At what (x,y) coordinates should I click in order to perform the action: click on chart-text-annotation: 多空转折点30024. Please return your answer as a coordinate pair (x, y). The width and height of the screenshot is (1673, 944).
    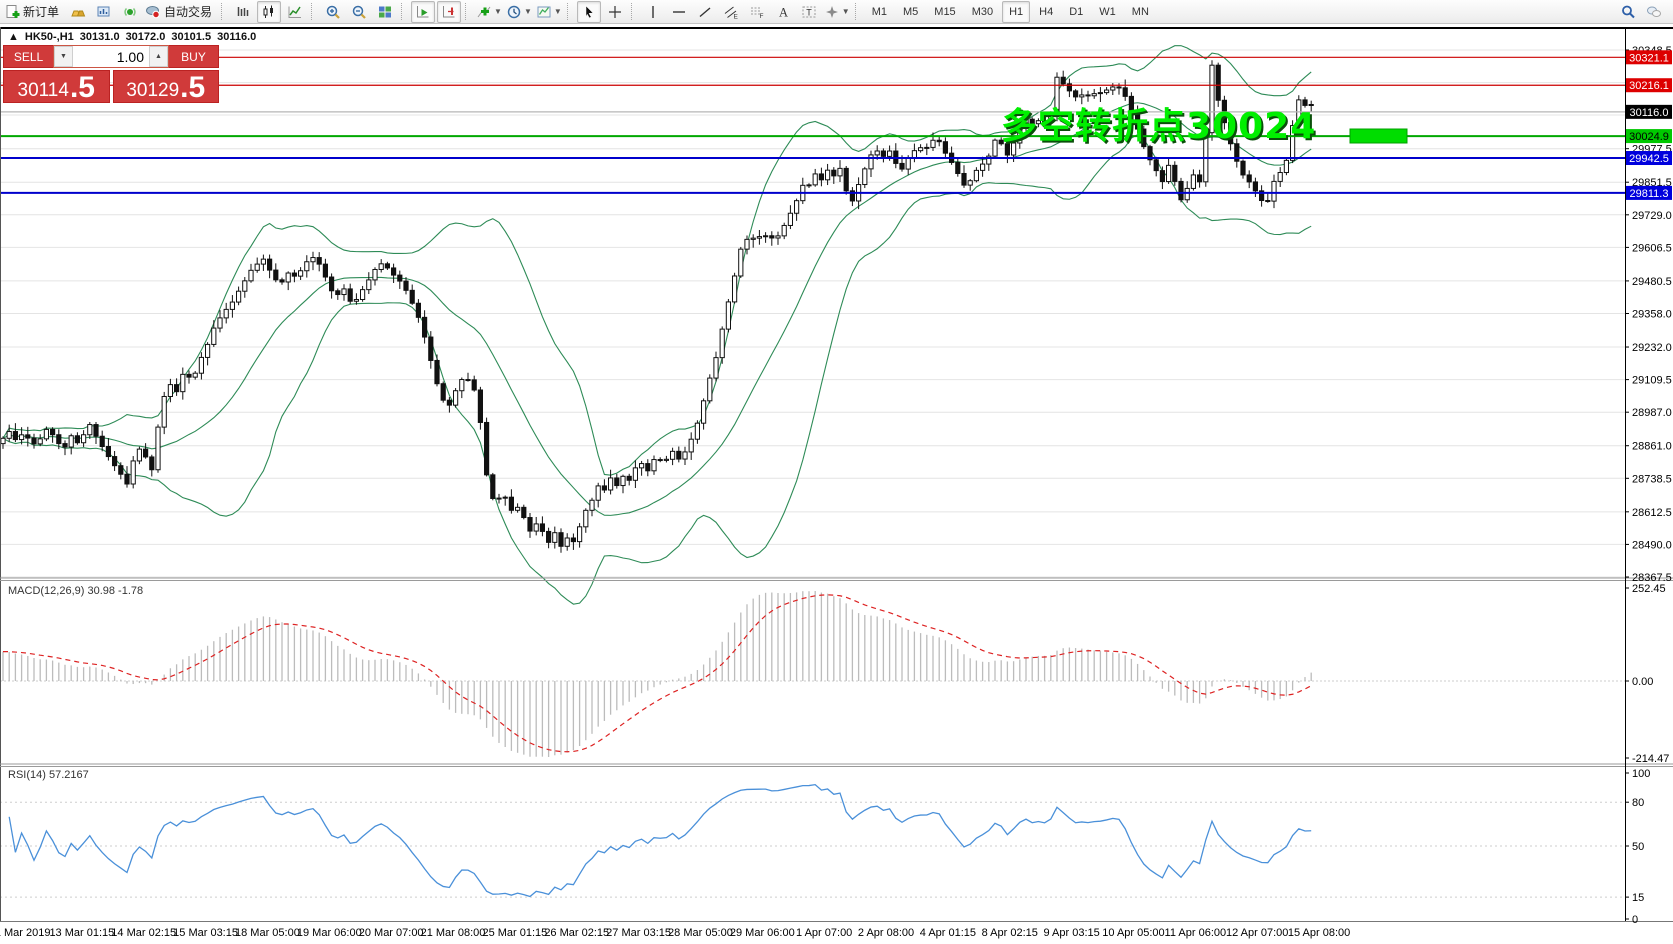
    Looking at the image, I should click on (1159, 126).